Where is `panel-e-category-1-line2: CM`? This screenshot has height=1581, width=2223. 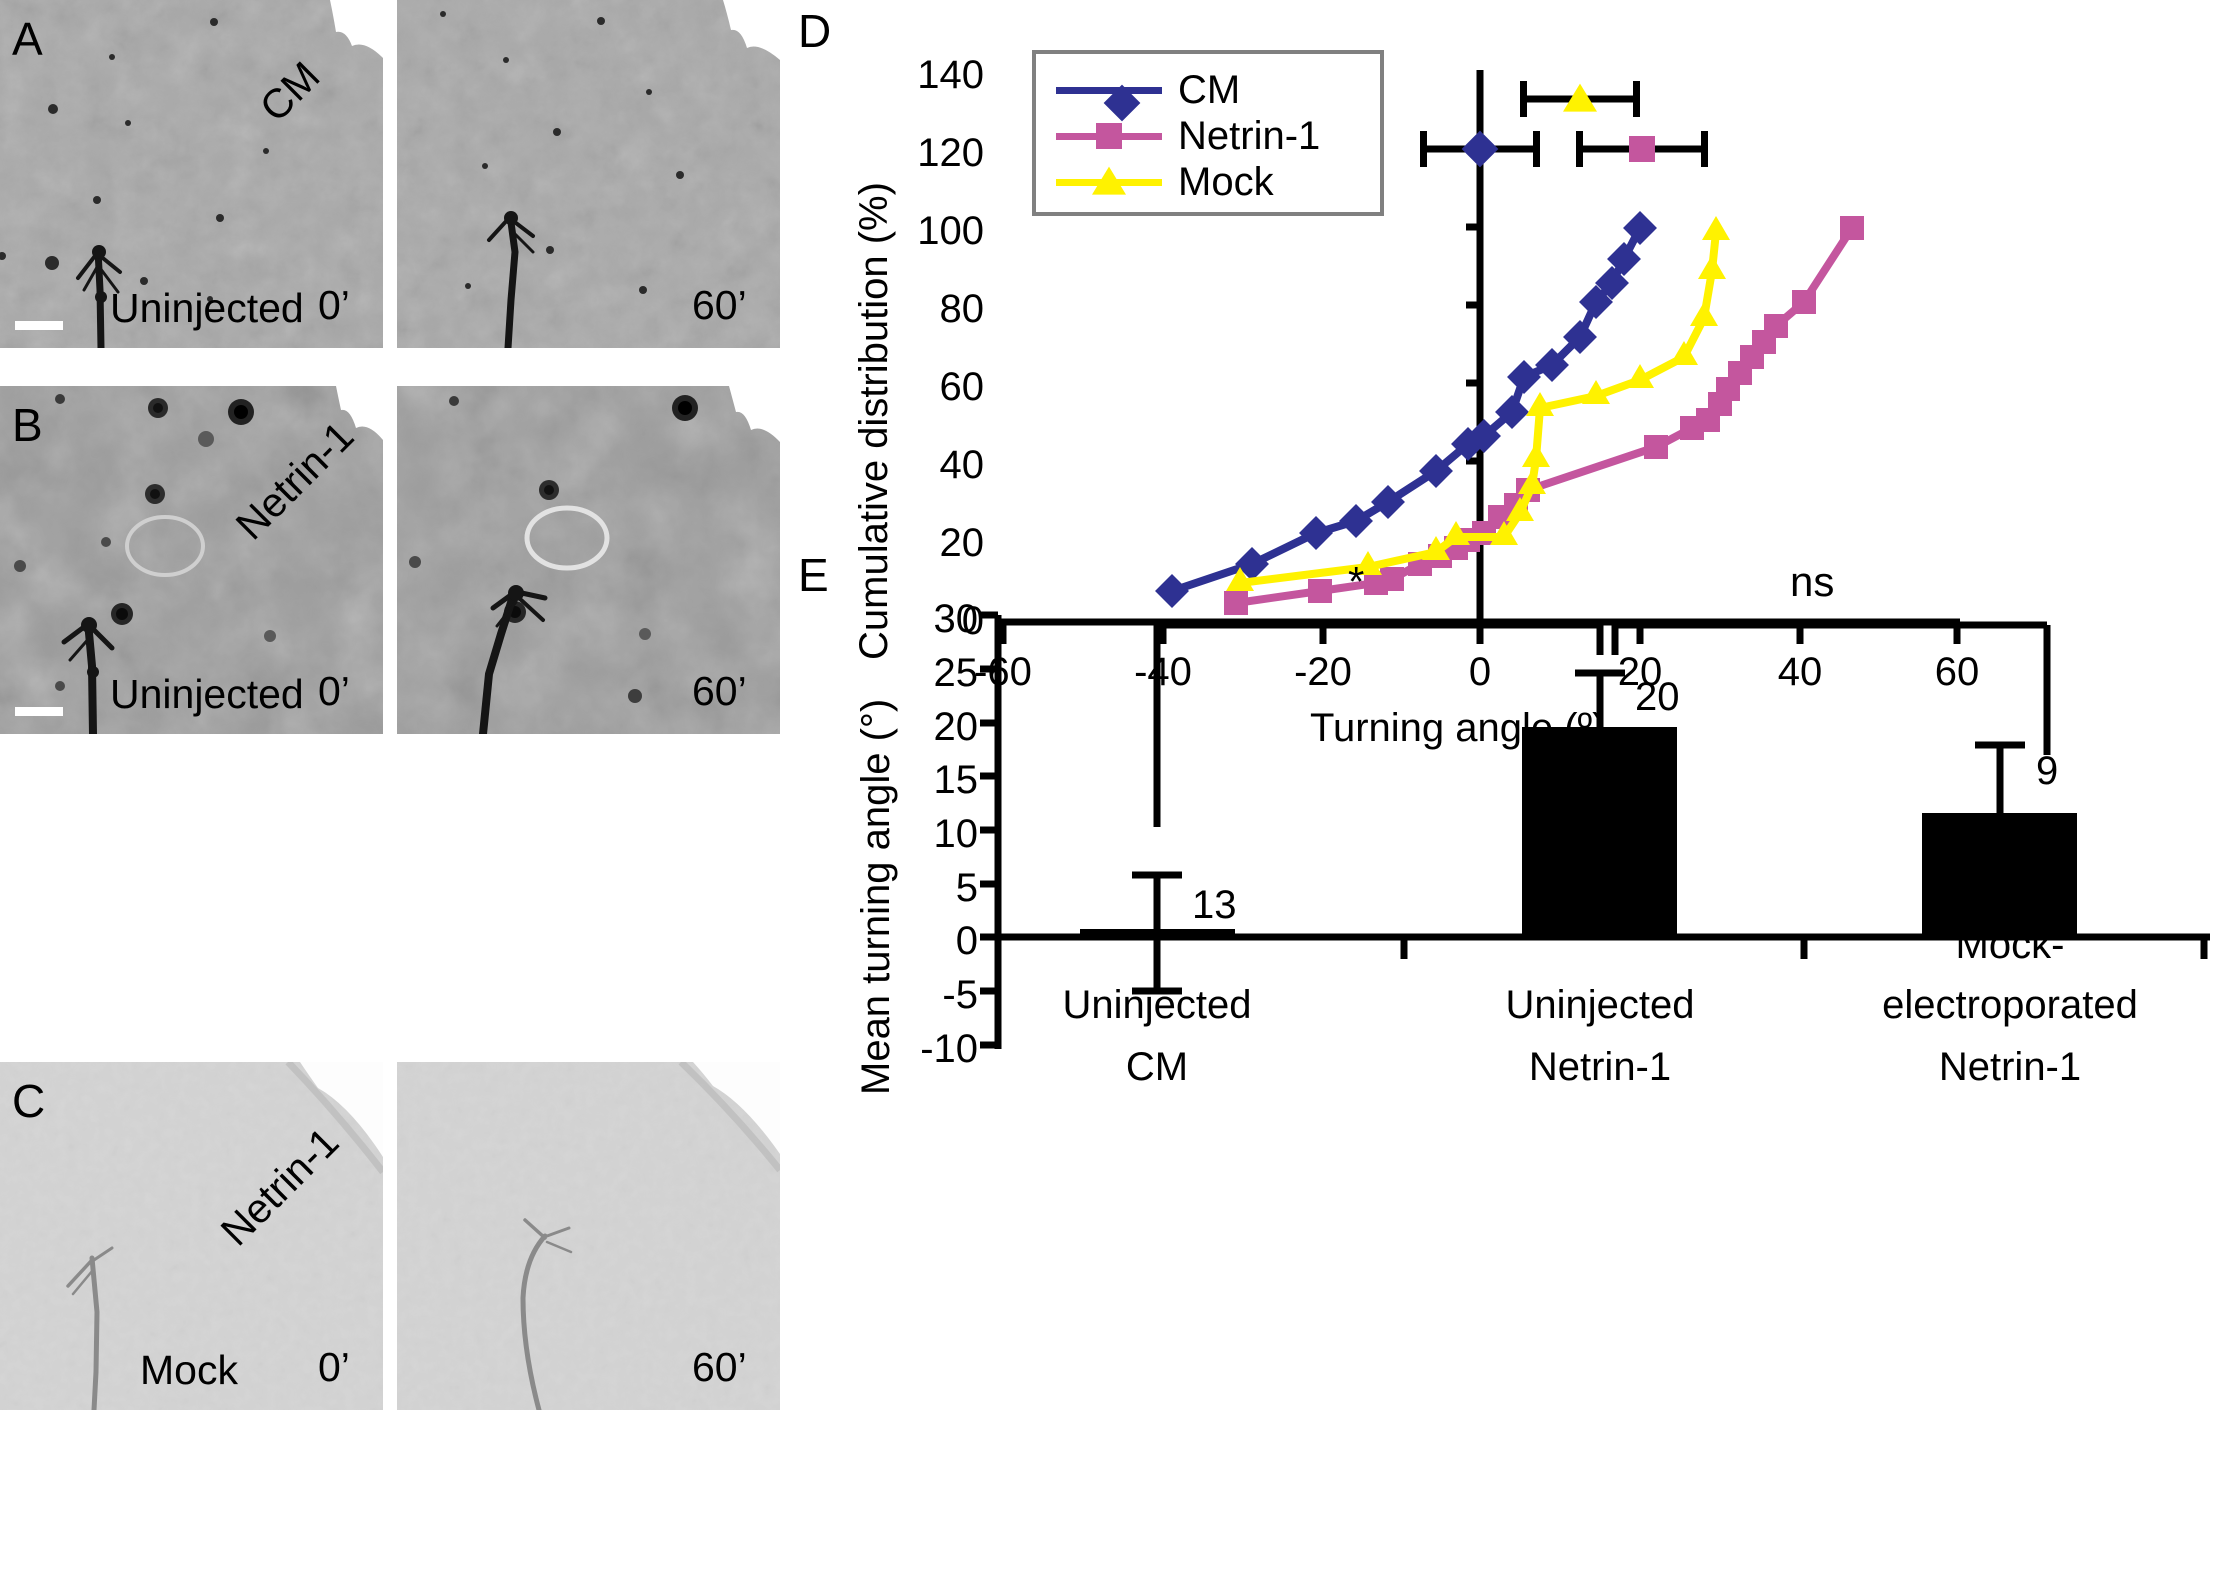
panel-e-category-1-line2: CM is located at coordinates (1157, 1067).